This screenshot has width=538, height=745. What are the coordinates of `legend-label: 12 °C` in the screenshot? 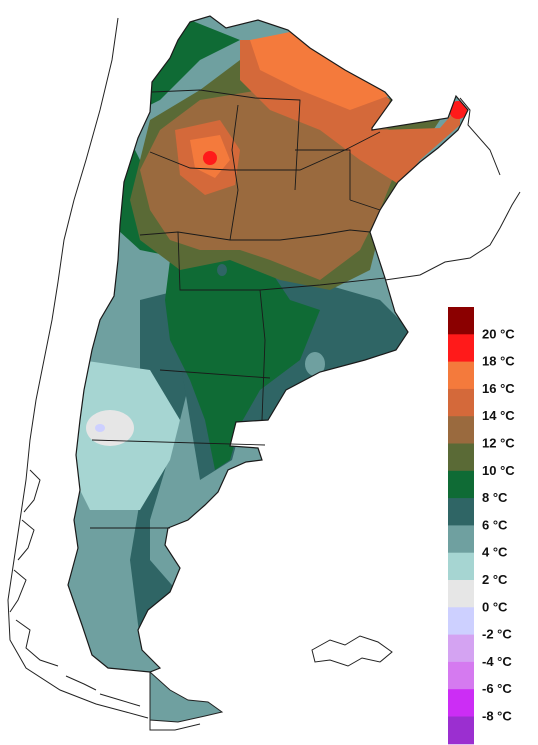 It's located at (498, 443).